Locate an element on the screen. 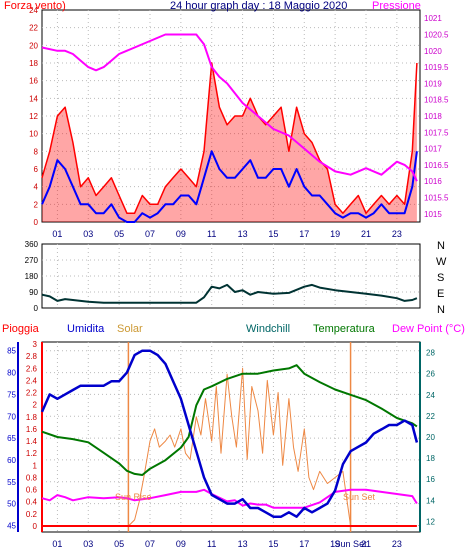  temperature-tick-label: 18 is located at coordinates (430, 458).